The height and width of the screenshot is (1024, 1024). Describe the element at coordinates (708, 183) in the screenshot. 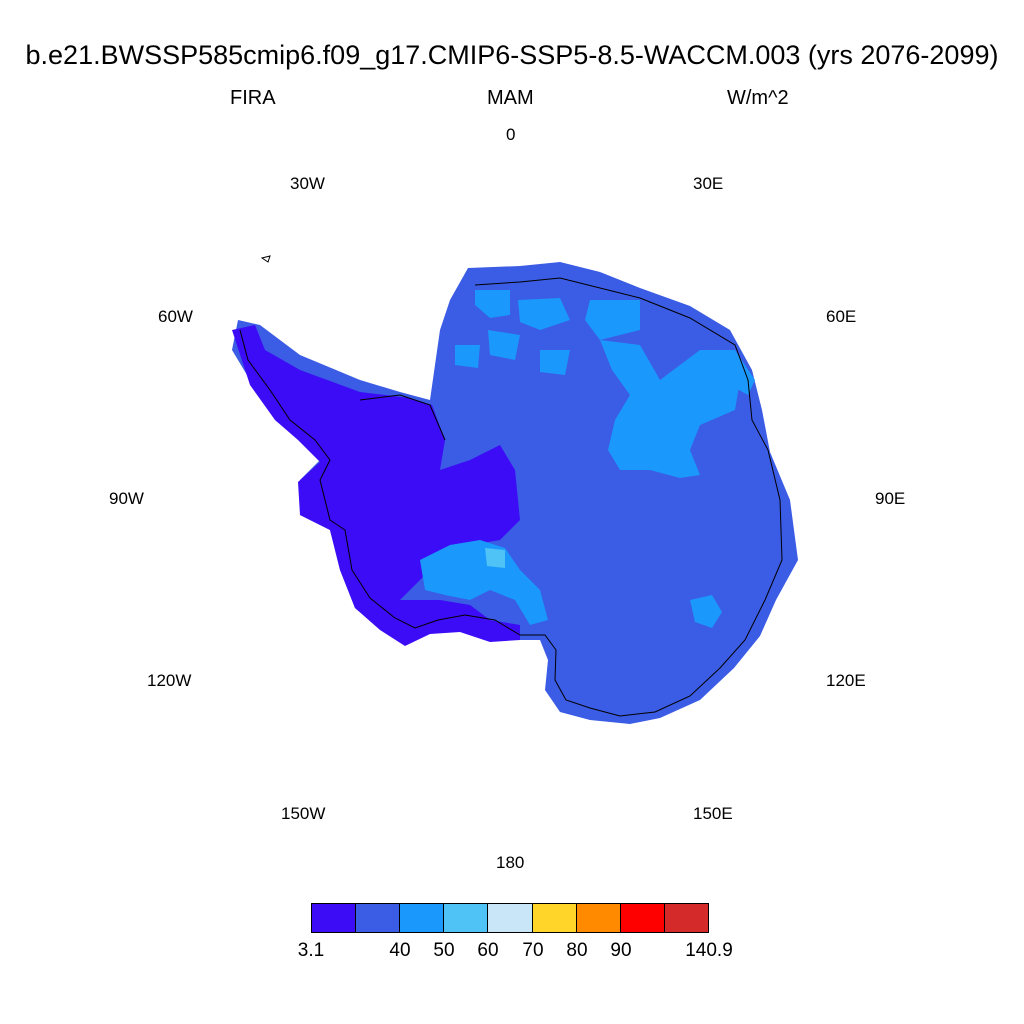

I see `lon-label-30e: 30E` at that location.